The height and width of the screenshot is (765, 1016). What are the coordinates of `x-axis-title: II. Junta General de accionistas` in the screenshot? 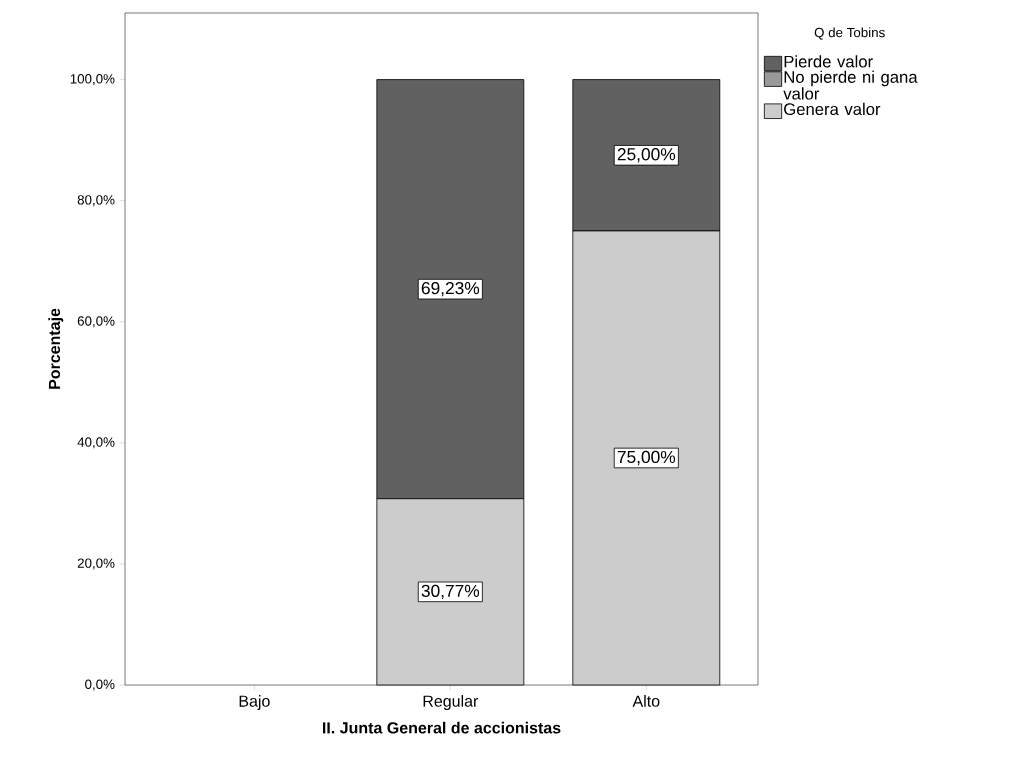 It's located at (441, 727).